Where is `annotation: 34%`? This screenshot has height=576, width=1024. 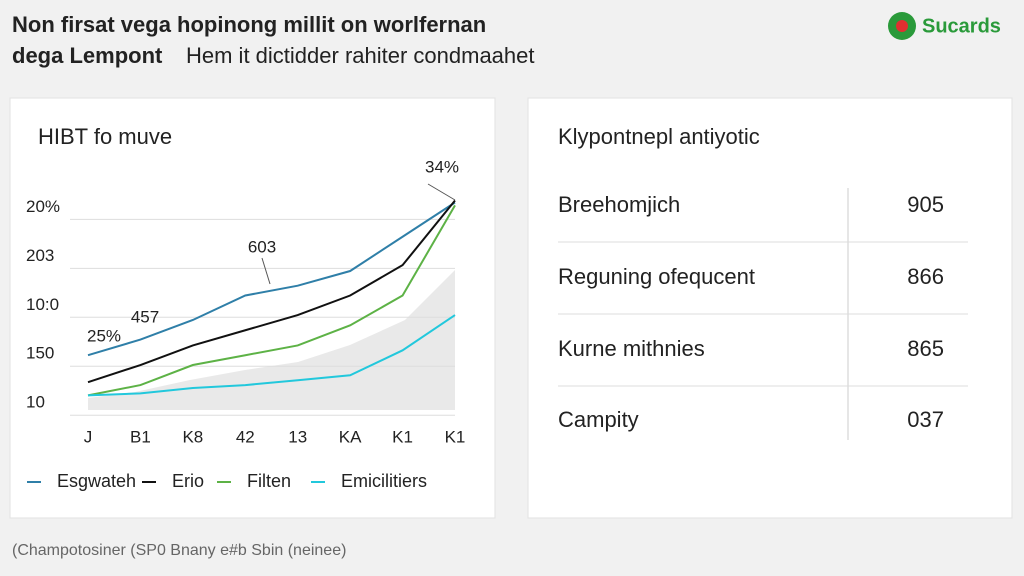 annotation: 34% is located at coordinates (442, 166).